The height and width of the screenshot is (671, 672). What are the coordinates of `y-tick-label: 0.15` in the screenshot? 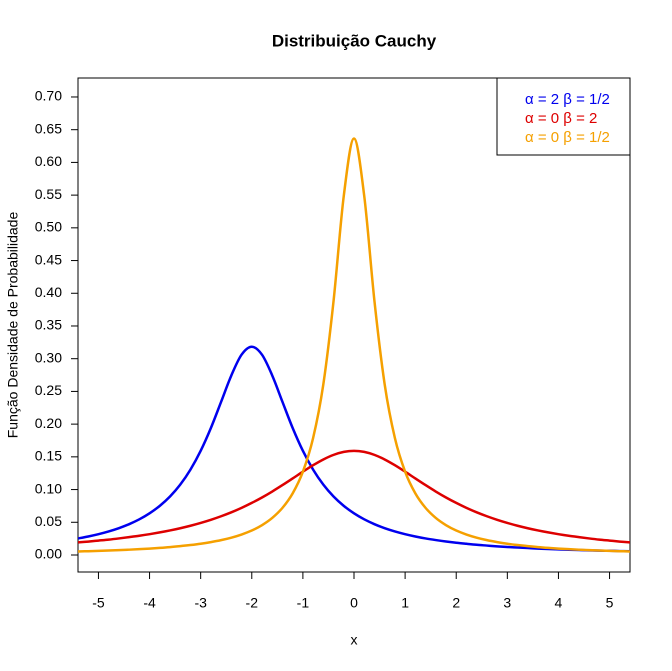 It's located at (48, 456).